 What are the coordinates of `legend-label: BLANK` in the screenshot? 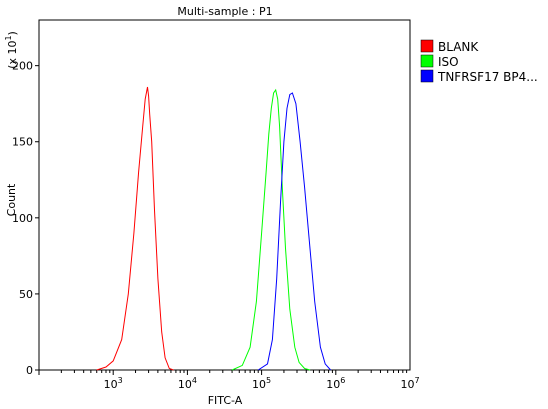 It's located at (458, 47).